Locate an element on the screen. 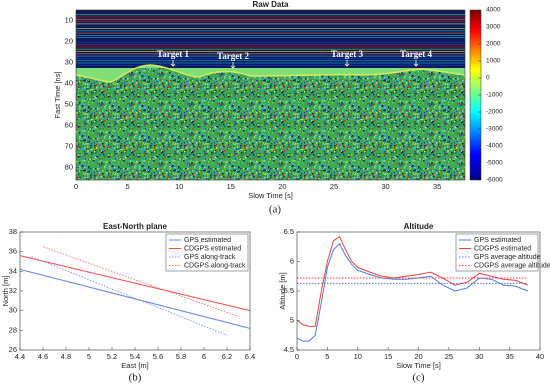 The width and height of the screenshot is (550, 387). colorbar-tick-label: -6000 is located at coordinates (494, 180).